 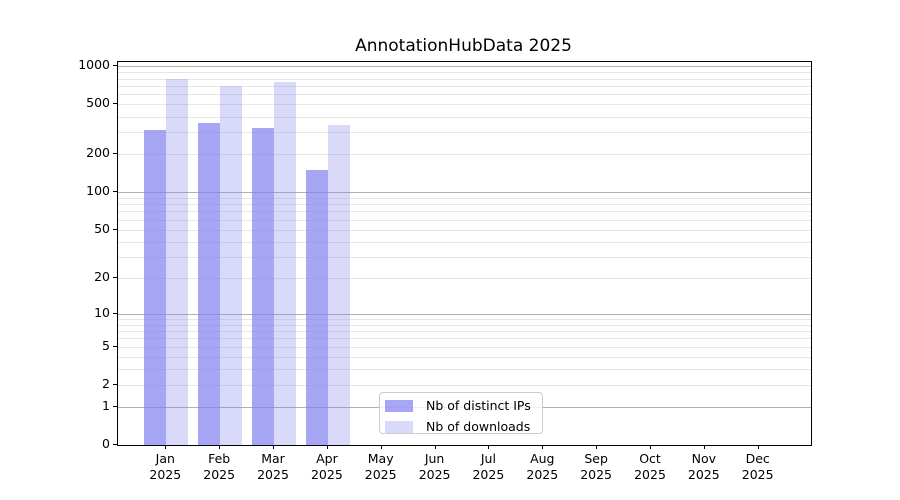 What do you see at coordinates (399, 427) in the screenshot?
I see `legend-swatch-downloads-icon` at bounding box center [399, 427].